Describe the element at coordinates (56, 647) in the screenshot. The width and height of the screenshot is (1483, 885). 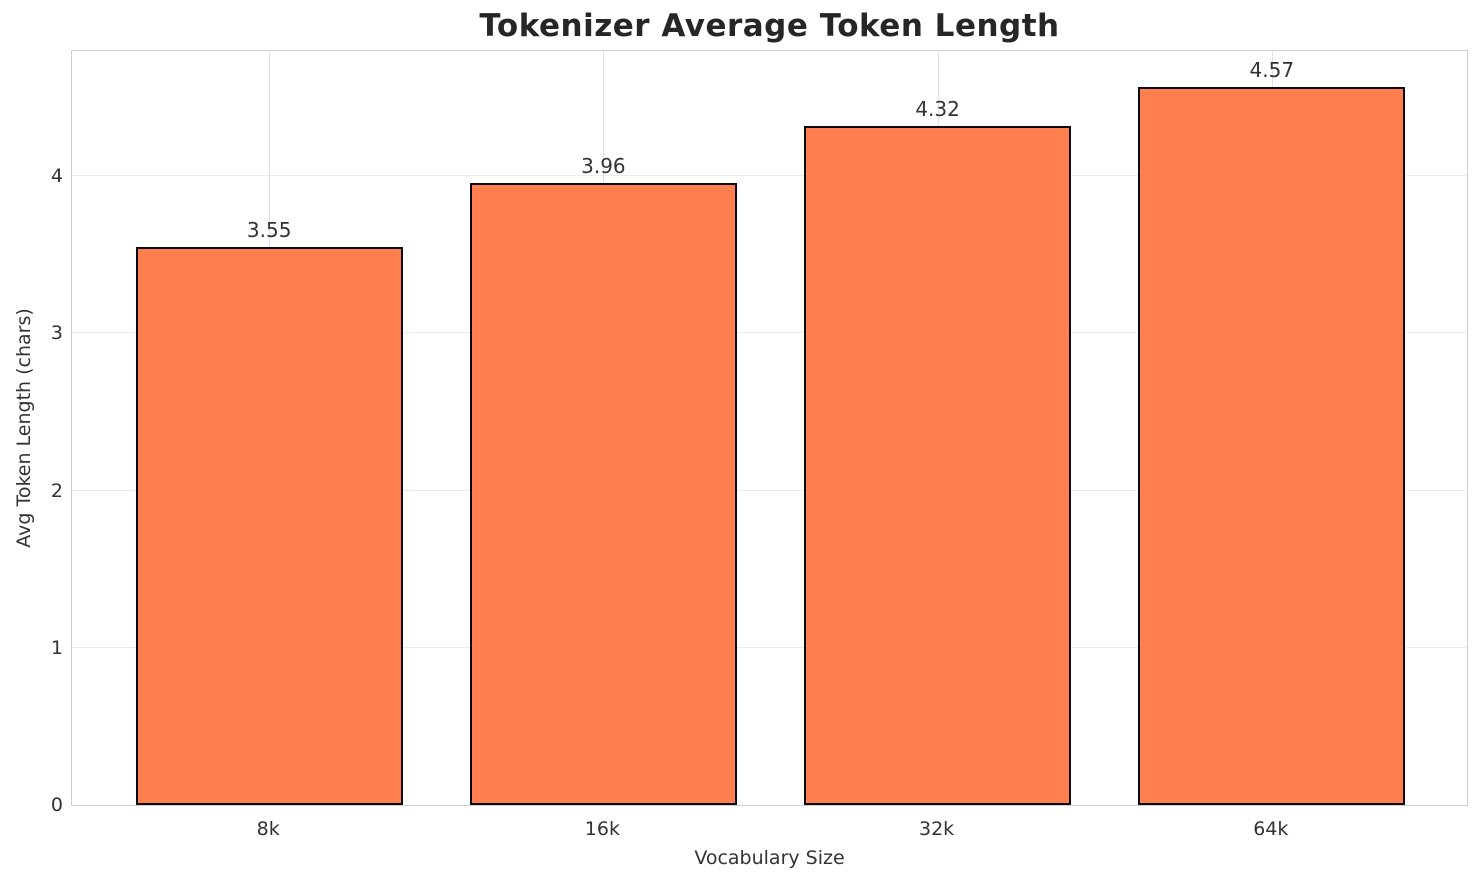
I see `y-tick-label: 1` at that location.